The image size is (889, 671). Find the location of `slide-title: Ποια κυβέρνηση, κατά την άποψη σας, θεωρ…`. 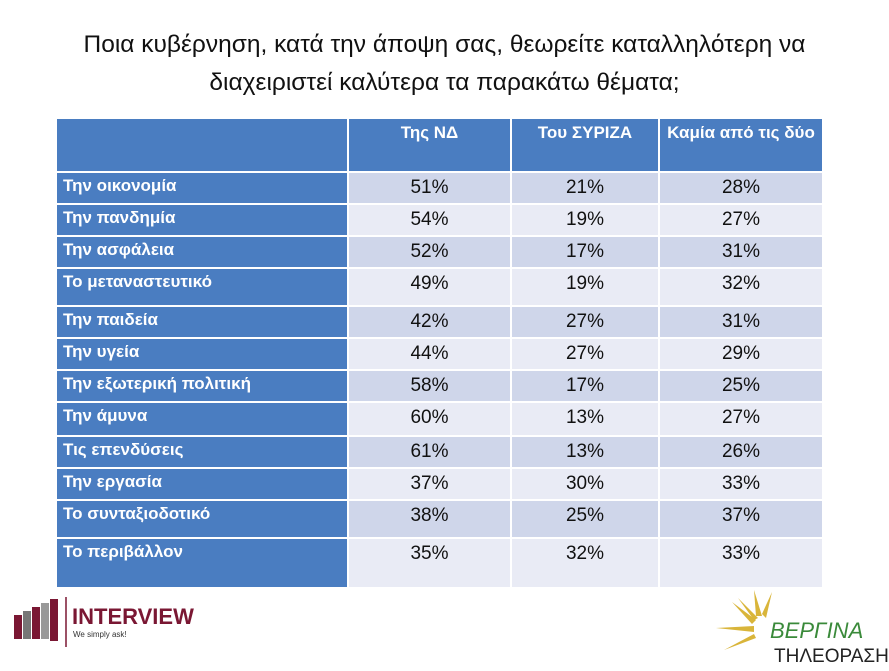

slide-title: Ποια κυβέρνηση, κατά την άποψη σας, θεωρ… is located at coordinates (444, 64).